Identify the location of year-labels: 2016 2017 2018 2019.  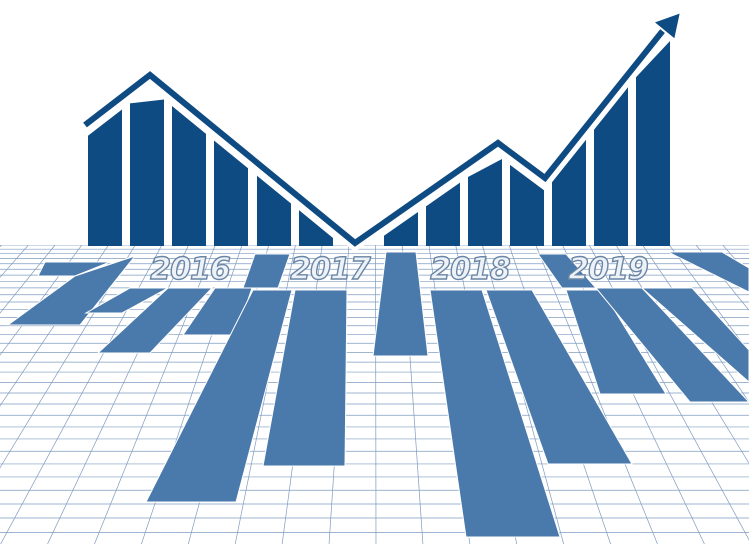
(400, 269).